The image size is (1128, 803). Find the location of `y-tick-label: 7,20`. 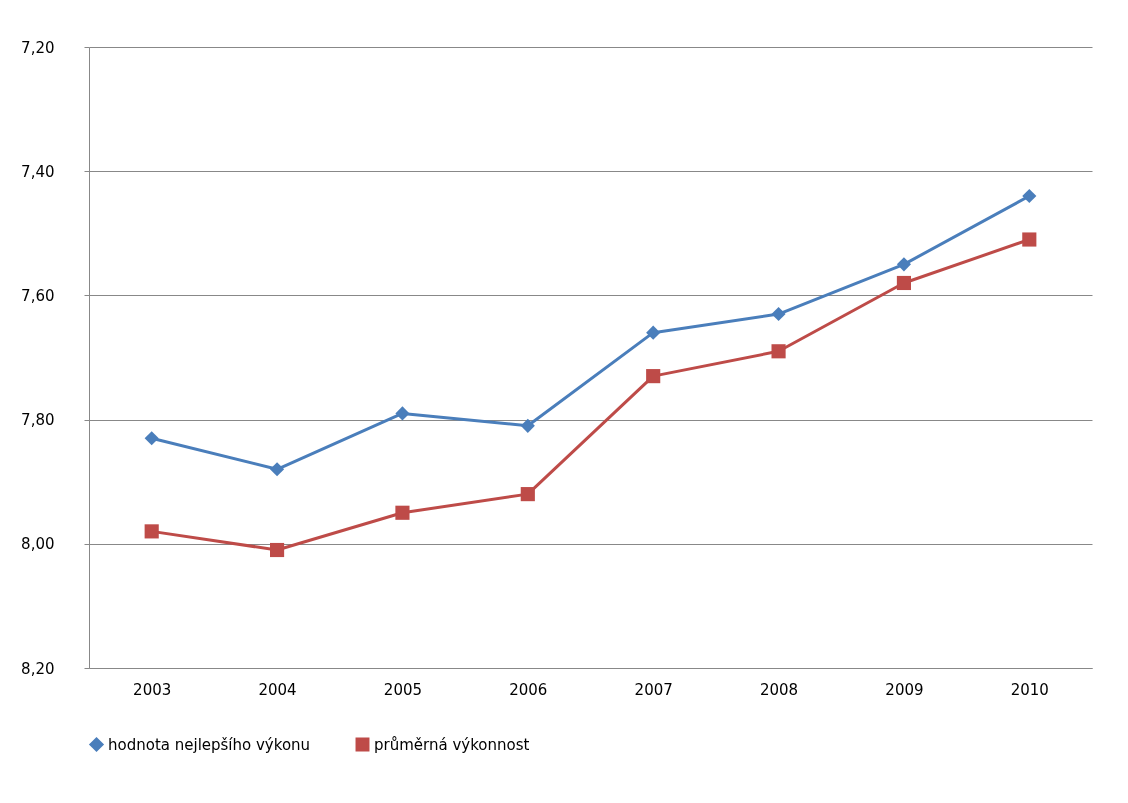

y-tick-label: 7,20 is located at coordinates (38, 47).